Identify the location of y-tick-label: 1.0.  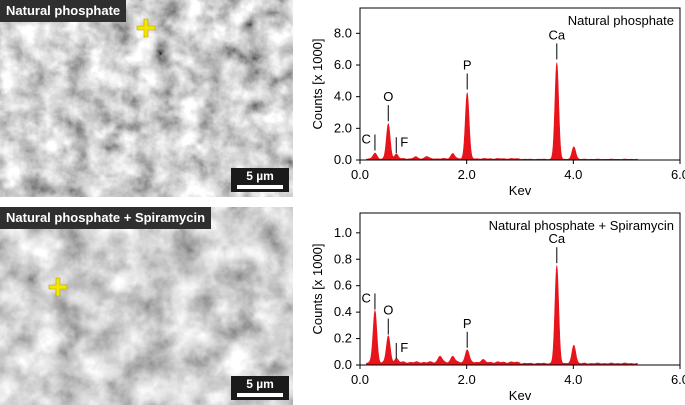
(343, 232).